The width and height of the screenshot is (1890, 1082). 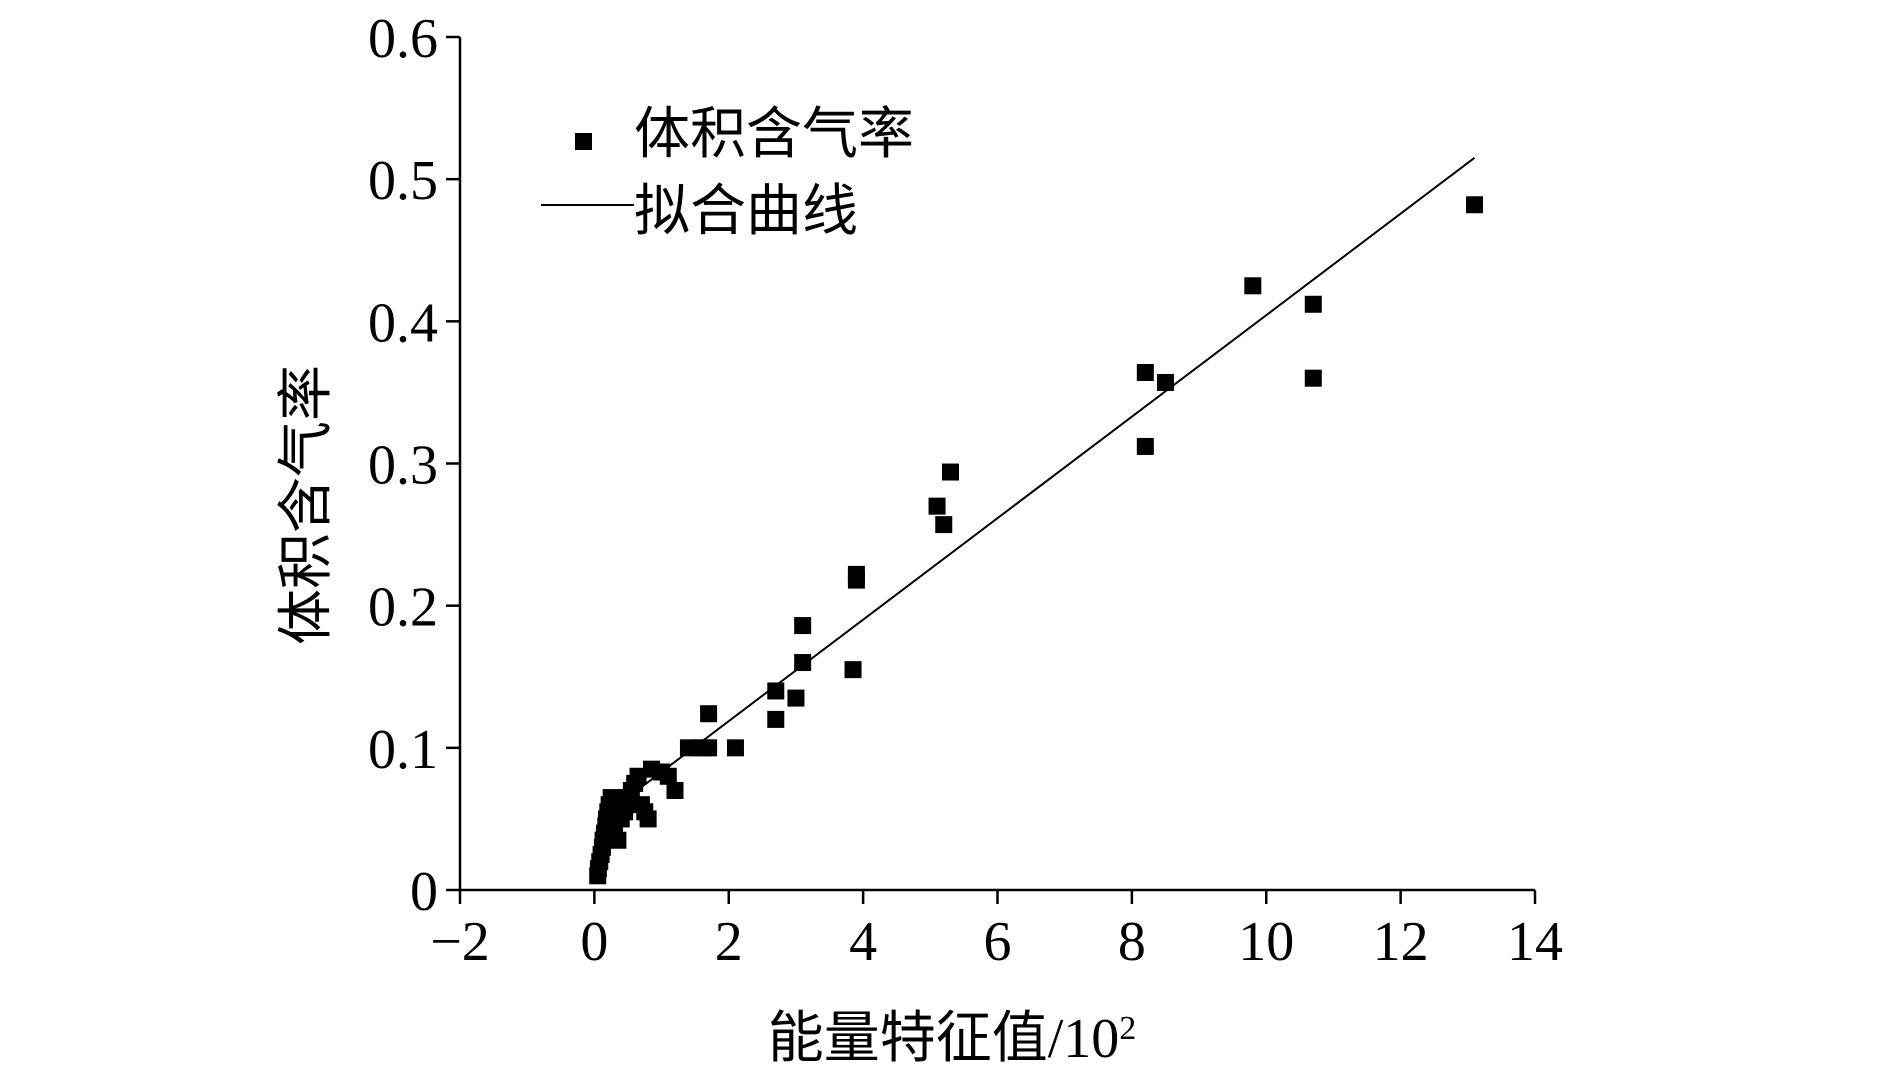 I want to click on x-tick-label: 12, so click(x=1401, y=942).